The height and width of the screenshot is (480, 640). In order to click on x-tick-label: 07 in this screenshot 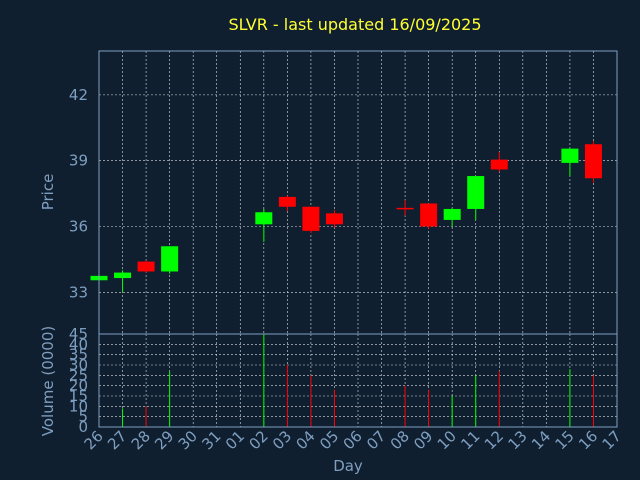, I will do `click(376, 440)`.